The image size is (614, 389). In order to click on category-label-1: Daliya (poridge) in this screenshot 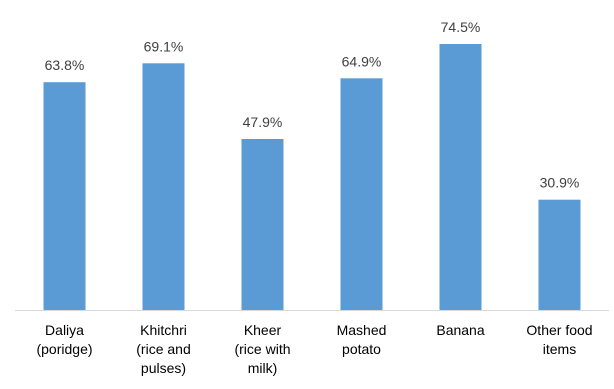, I will do `click(64, 339)`.